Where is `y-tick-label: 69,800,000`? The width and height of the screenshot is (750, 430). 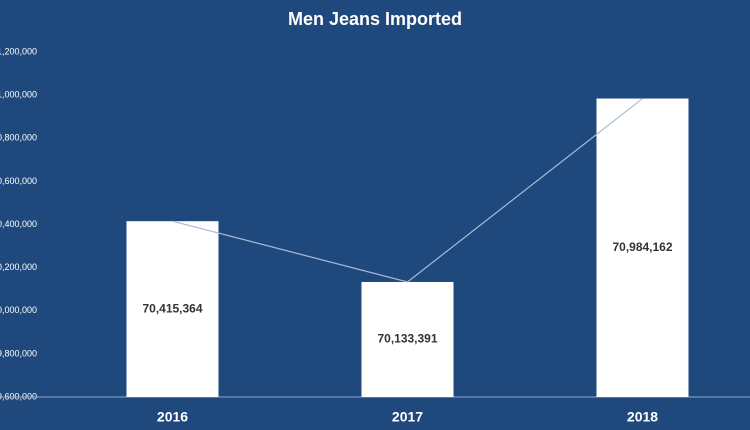
y-tick-label: 69,800,000 is located at coordinates (18, 353).